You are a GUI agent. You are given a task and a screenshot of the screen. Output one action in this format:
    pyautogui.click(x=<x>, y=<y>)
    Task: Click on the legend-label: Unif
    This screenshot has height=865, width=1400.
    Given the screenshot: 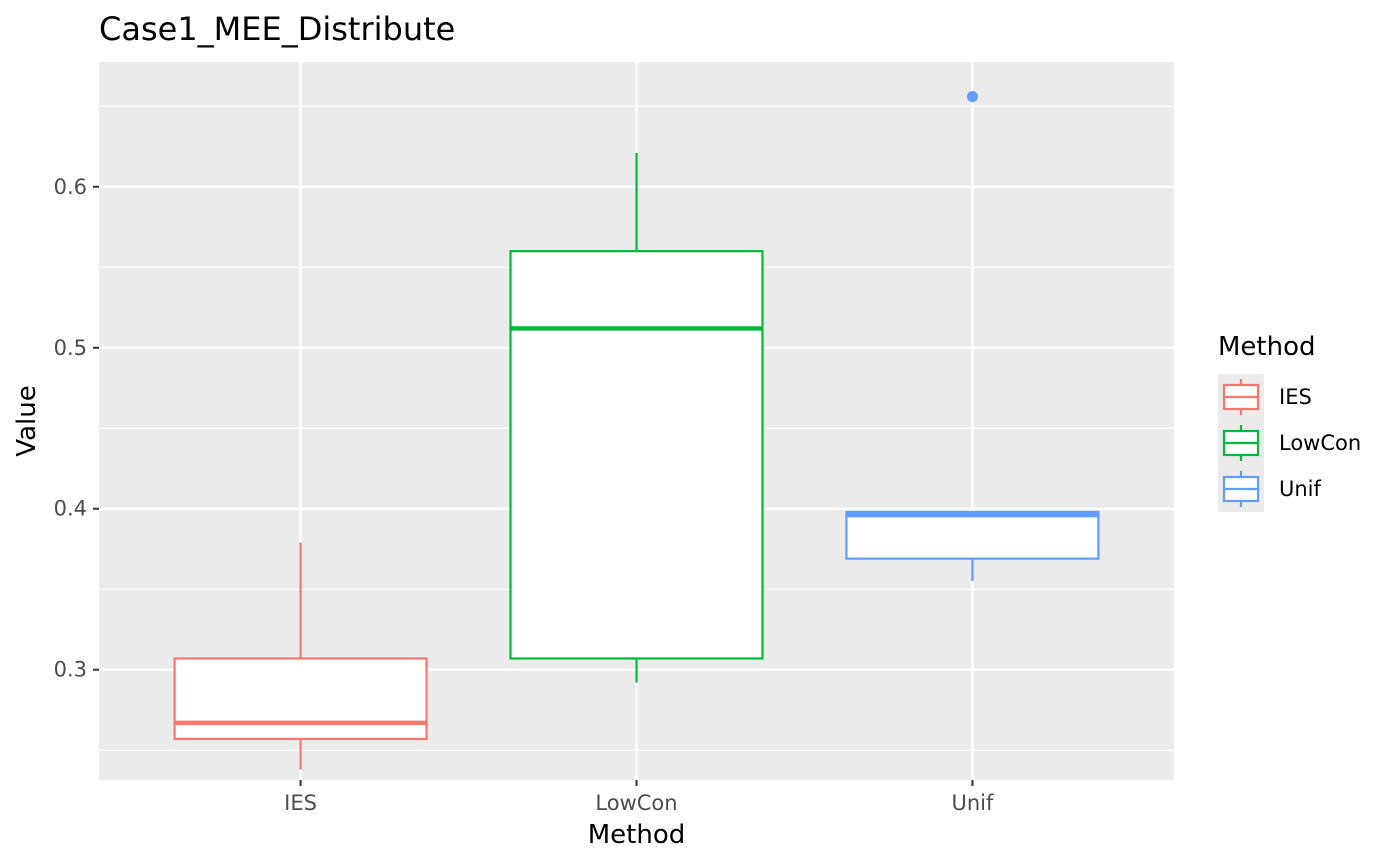 What is the action you would take?
    pyautogui.click(x=1300, y=489)
    